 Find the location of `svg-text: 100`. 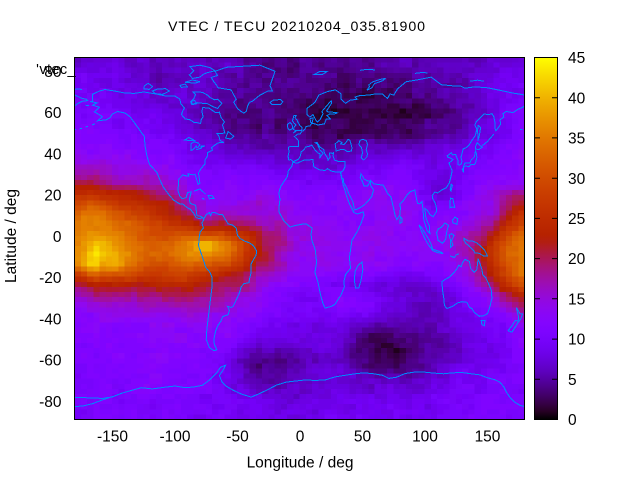

svg-text: 100 is located at coordinates (425, 437).